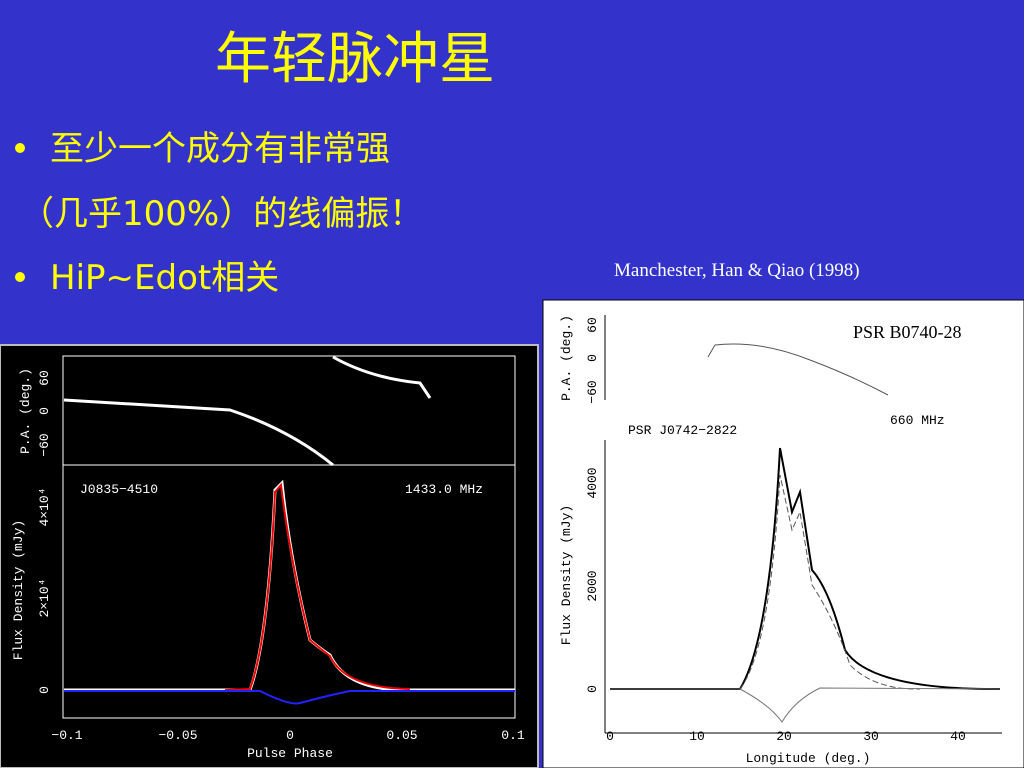 The height and width of the screenshot is (768, 1024). What do you see at coordinates (355, 59) in the screenshot?
I see `title: 年轻脉冲星` at bounding box center [355, 59].